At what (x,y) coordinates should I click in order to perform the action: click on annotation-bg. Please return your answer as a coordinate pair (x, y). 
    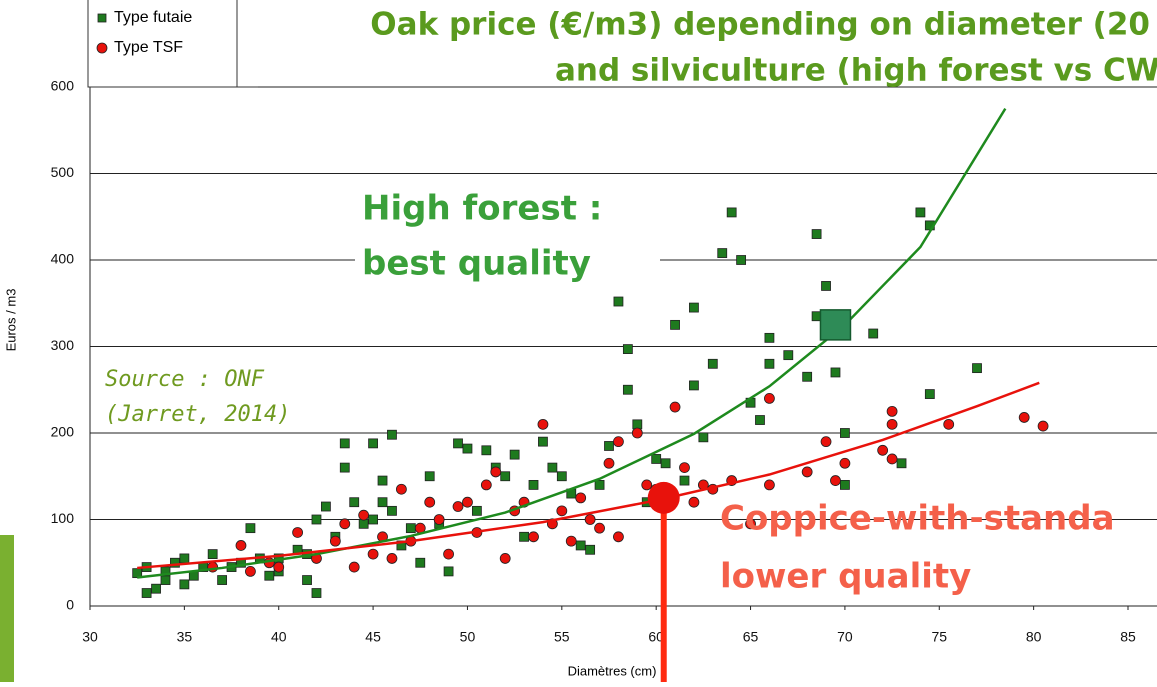
    Looking at the image, I should click on (507, 235).